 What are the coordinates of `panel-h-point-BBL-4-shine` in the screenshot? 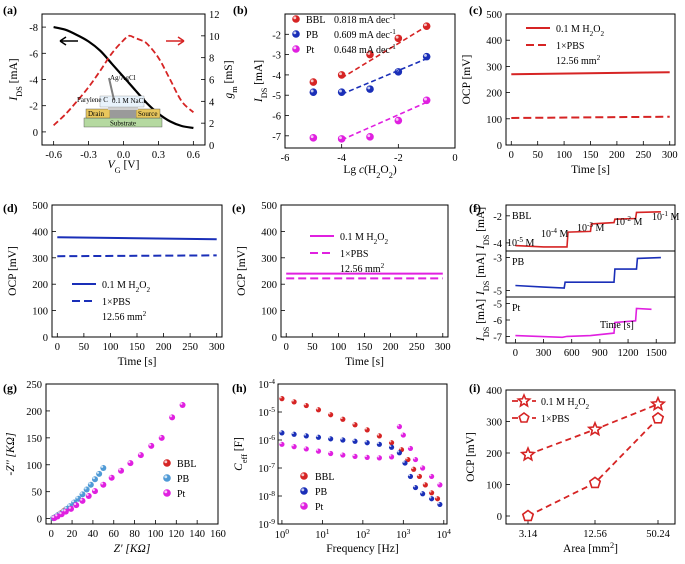 It's located at (329, 413).